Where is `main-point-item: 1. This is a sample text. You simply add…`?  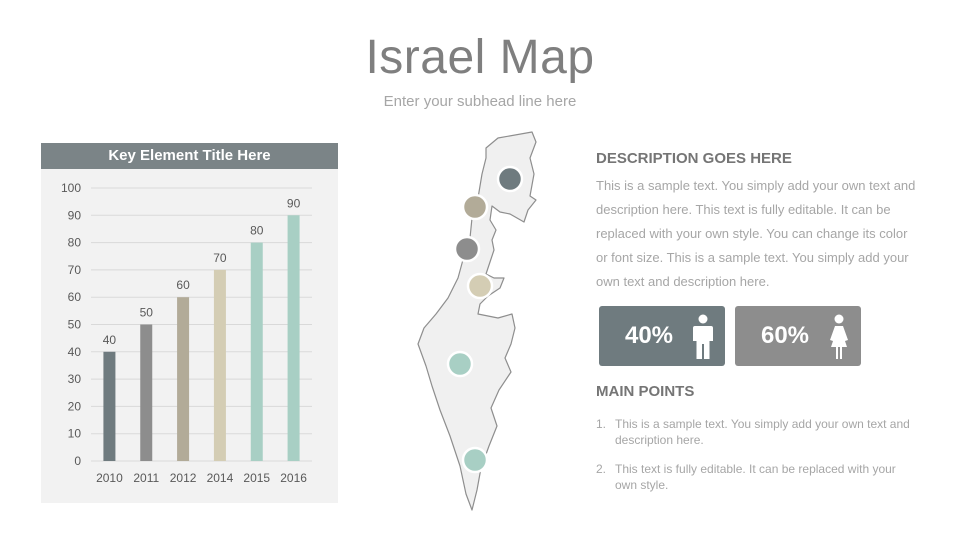 main-point-item: 1. This is a sample text. You simply add… is located at coordinates (756, 432).